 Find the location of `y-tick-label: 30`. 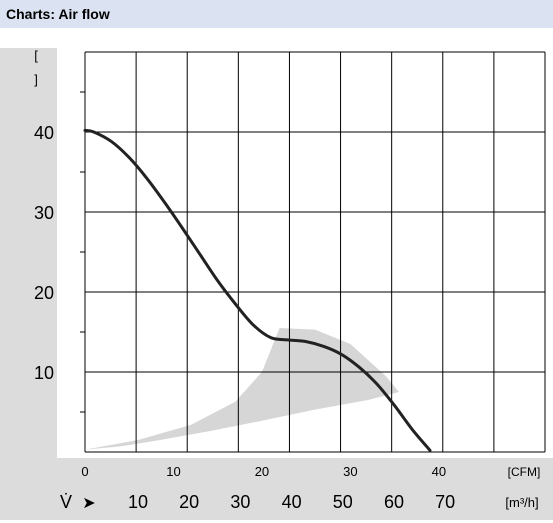

y-tick-label: 30 is located at coordinates (44, 213).